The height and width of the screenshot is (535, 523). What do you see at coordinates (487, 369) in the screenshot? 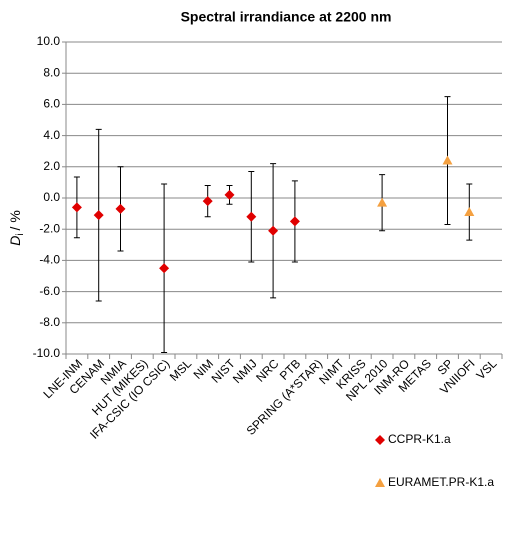
I see `x-tick-label: VSL` at bounding box center [487, 369].